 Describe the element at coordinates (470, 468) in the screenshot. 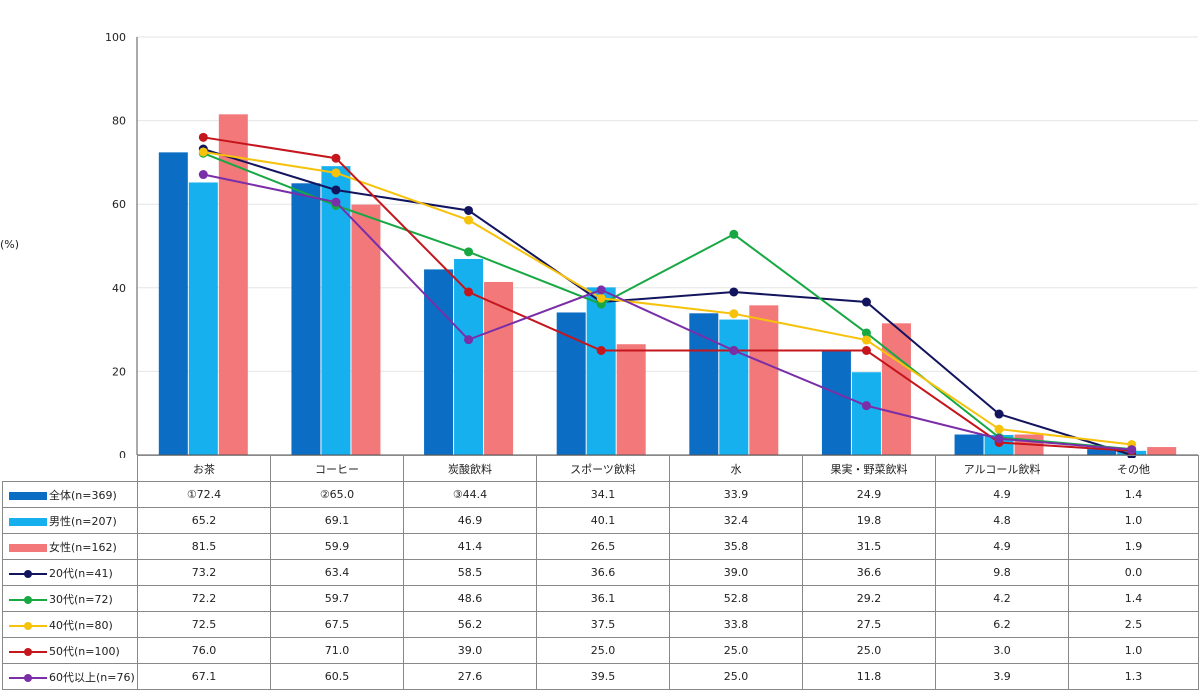

I see `category-label: 炭酸飲料` at that location.